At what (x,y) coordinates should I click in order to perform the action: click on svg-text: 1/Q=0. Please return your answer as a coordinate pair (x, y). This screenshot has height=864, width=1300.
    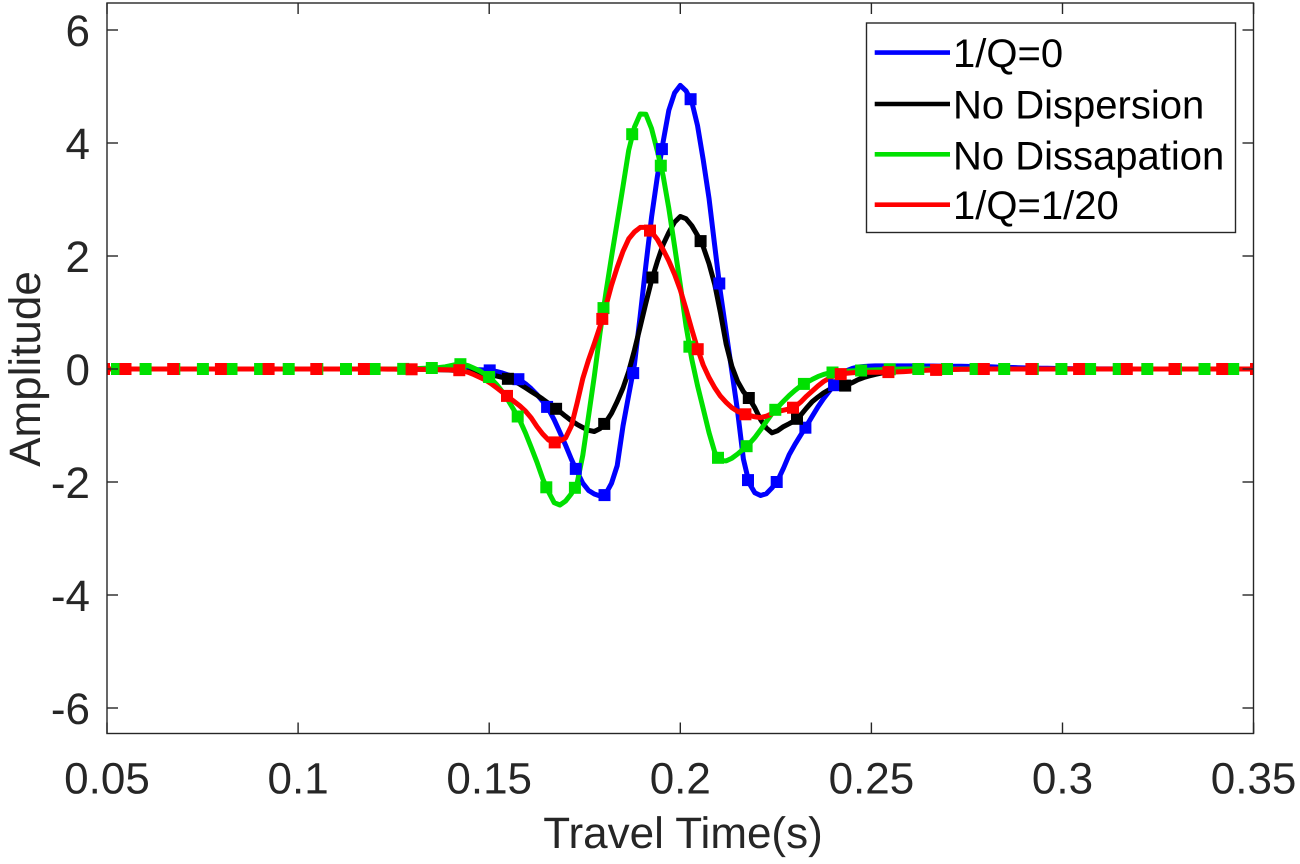
    Looking at the image, I should click on (1008, 54).